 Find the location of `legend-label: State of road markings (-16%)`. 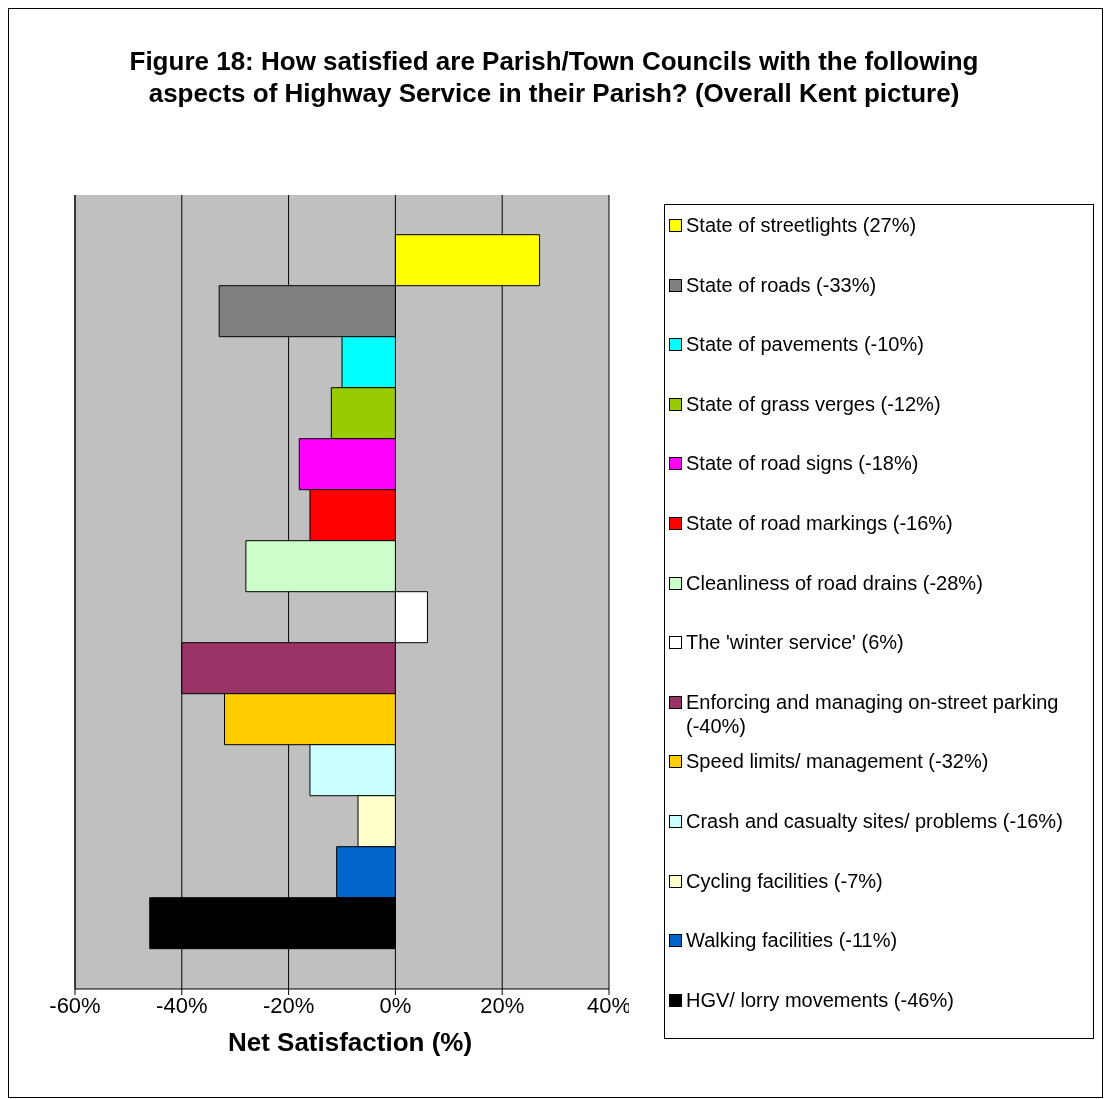

legend-label: State of road markings (-16%) is located at coordinates (819, 522).